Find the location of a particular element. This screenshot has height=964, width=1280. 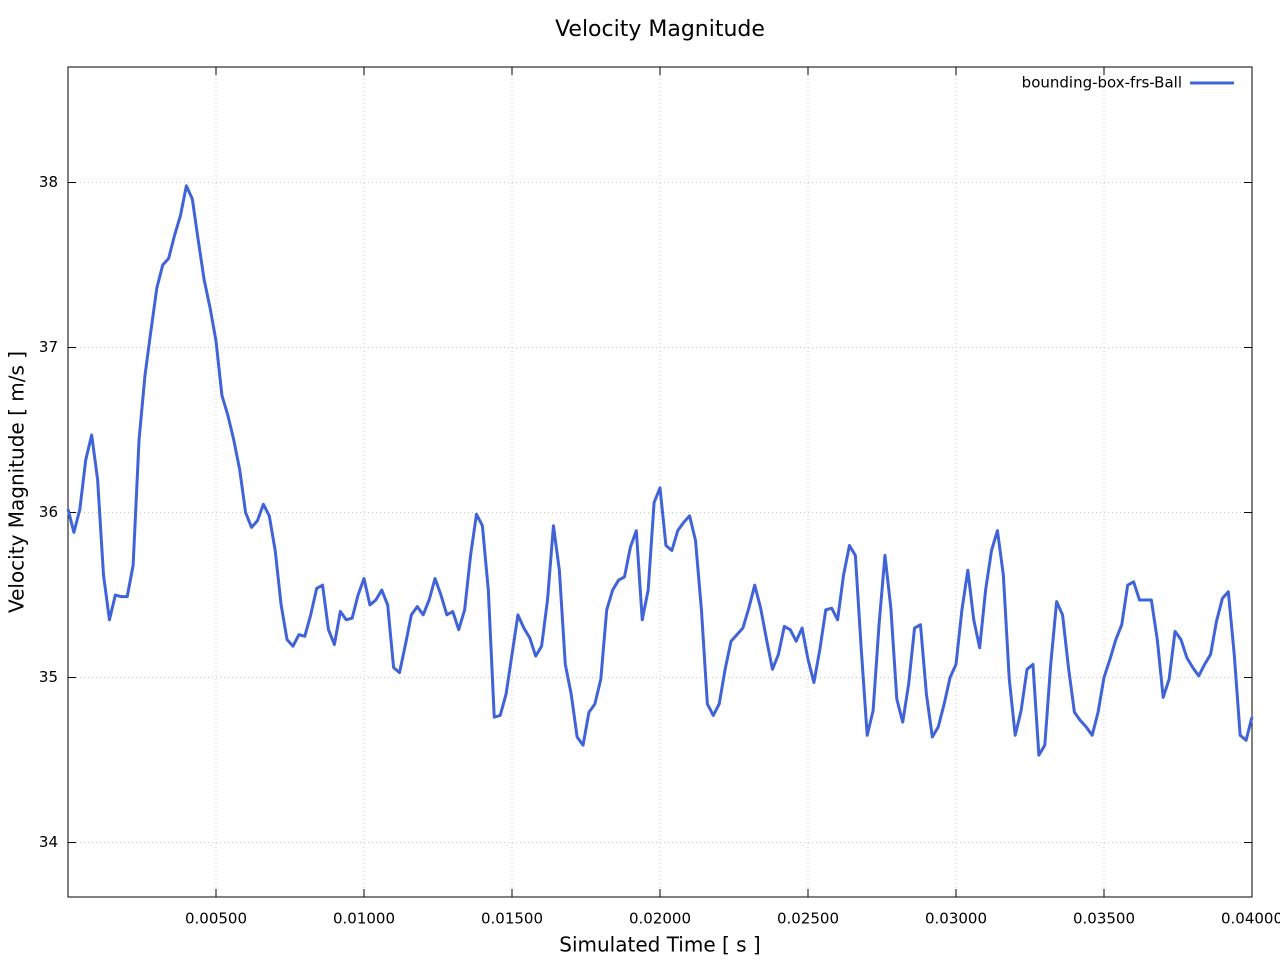

x-tick-label: 0.00500 is located at coordinates (216, 919).